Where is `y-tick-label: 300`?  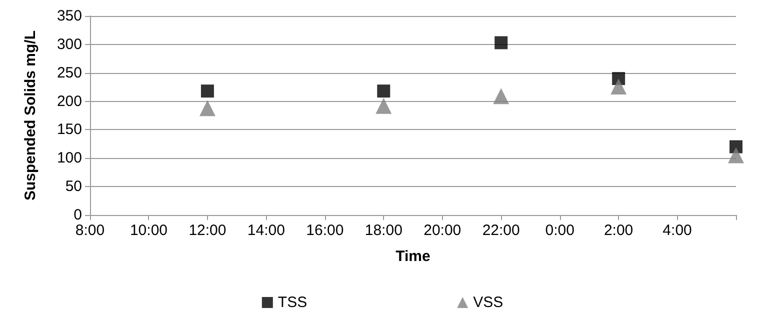 y-tick-label: 300 is located at coordinates (69, 44).